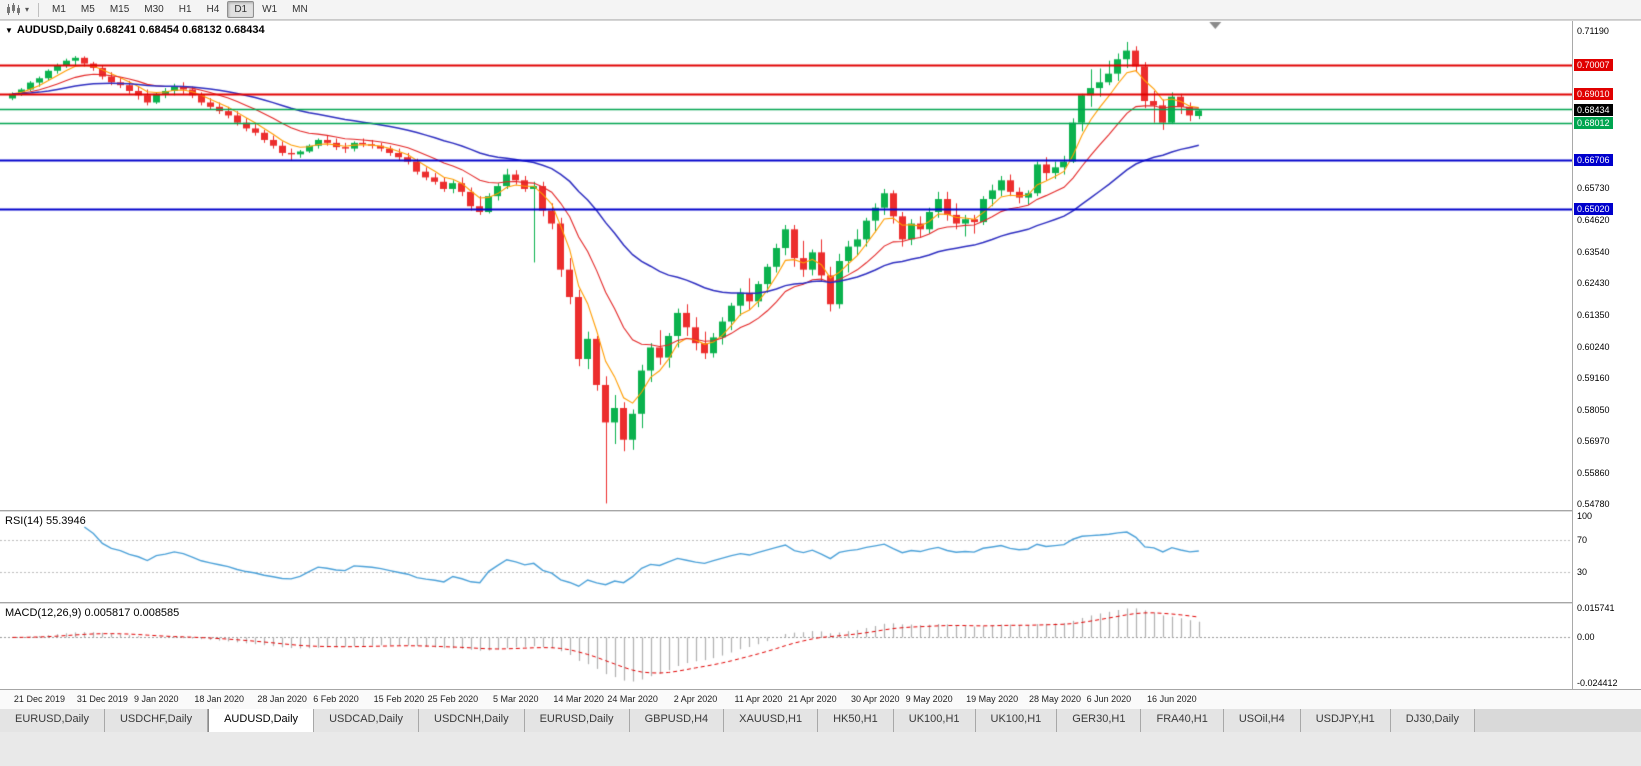 This screenshot has height=766, width=1641. Describe the element at coordinates (241, 9) in the screenshot. I see `timeframe-button-d1: D1` at that location.